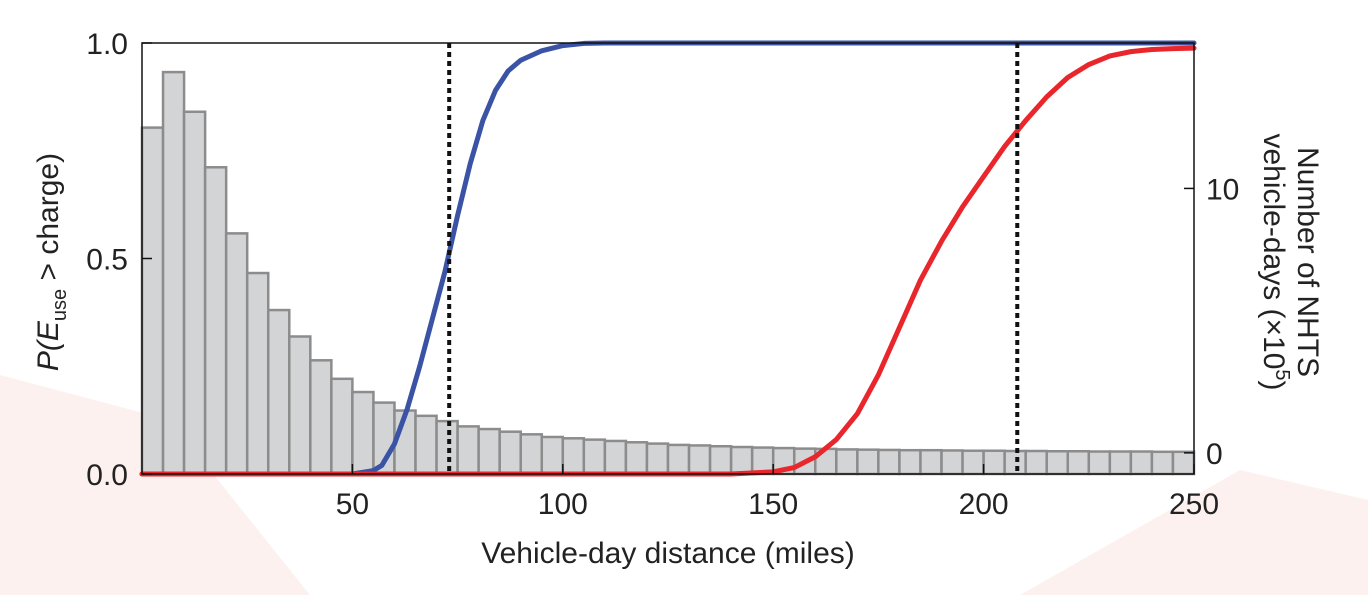 This screenshot has height=595, width=1368. What do you see at coordinates (1194, 532) in the screenshot?
I see `background-accent-right` at bounding box center [1194, 532].